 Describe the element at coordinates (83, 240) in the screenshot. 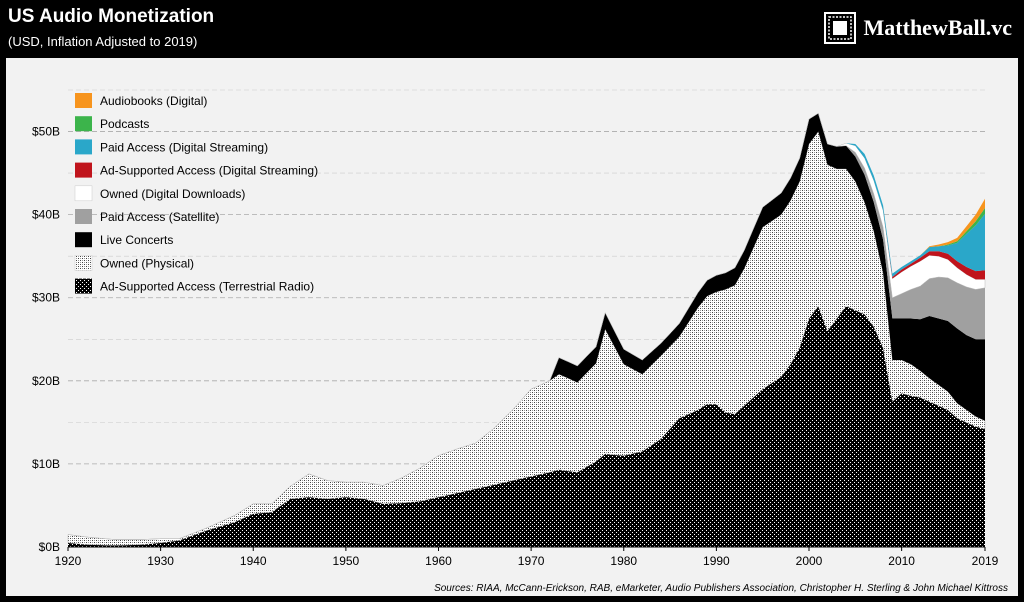

I see `legend-swatch-live` at that location.